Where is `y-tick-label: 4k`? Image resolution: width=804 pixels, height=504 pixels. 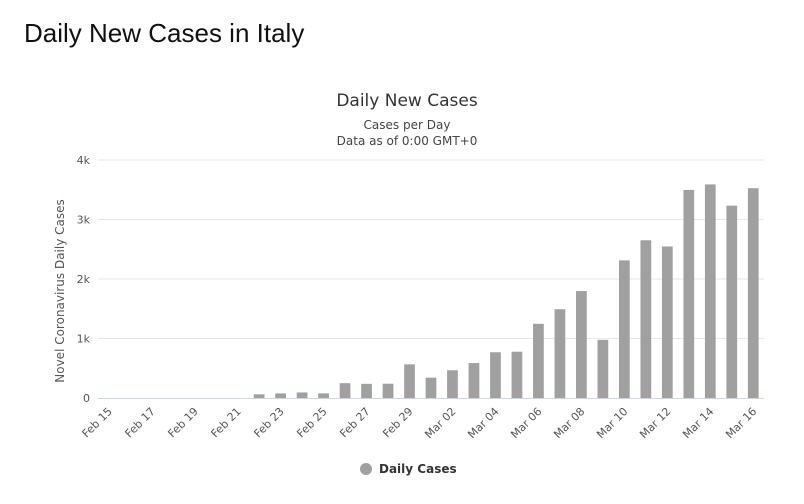
y-tick-label: 4k is located at coordinates (84, 160).